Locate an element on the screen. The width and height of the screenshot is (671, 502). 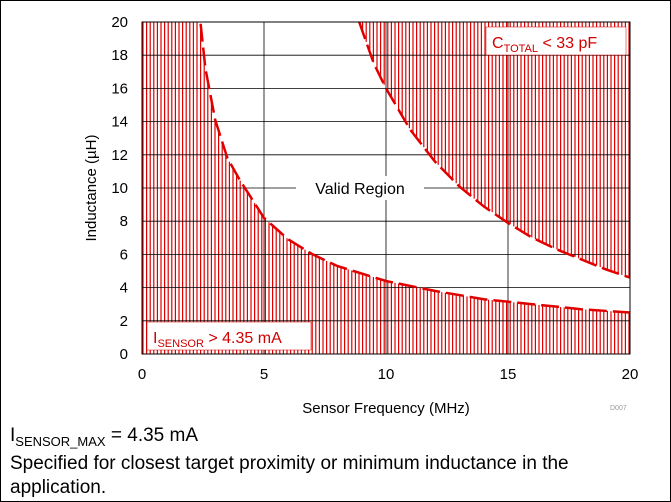
y-tick-label: 20 is located at coordinates (119, 22).